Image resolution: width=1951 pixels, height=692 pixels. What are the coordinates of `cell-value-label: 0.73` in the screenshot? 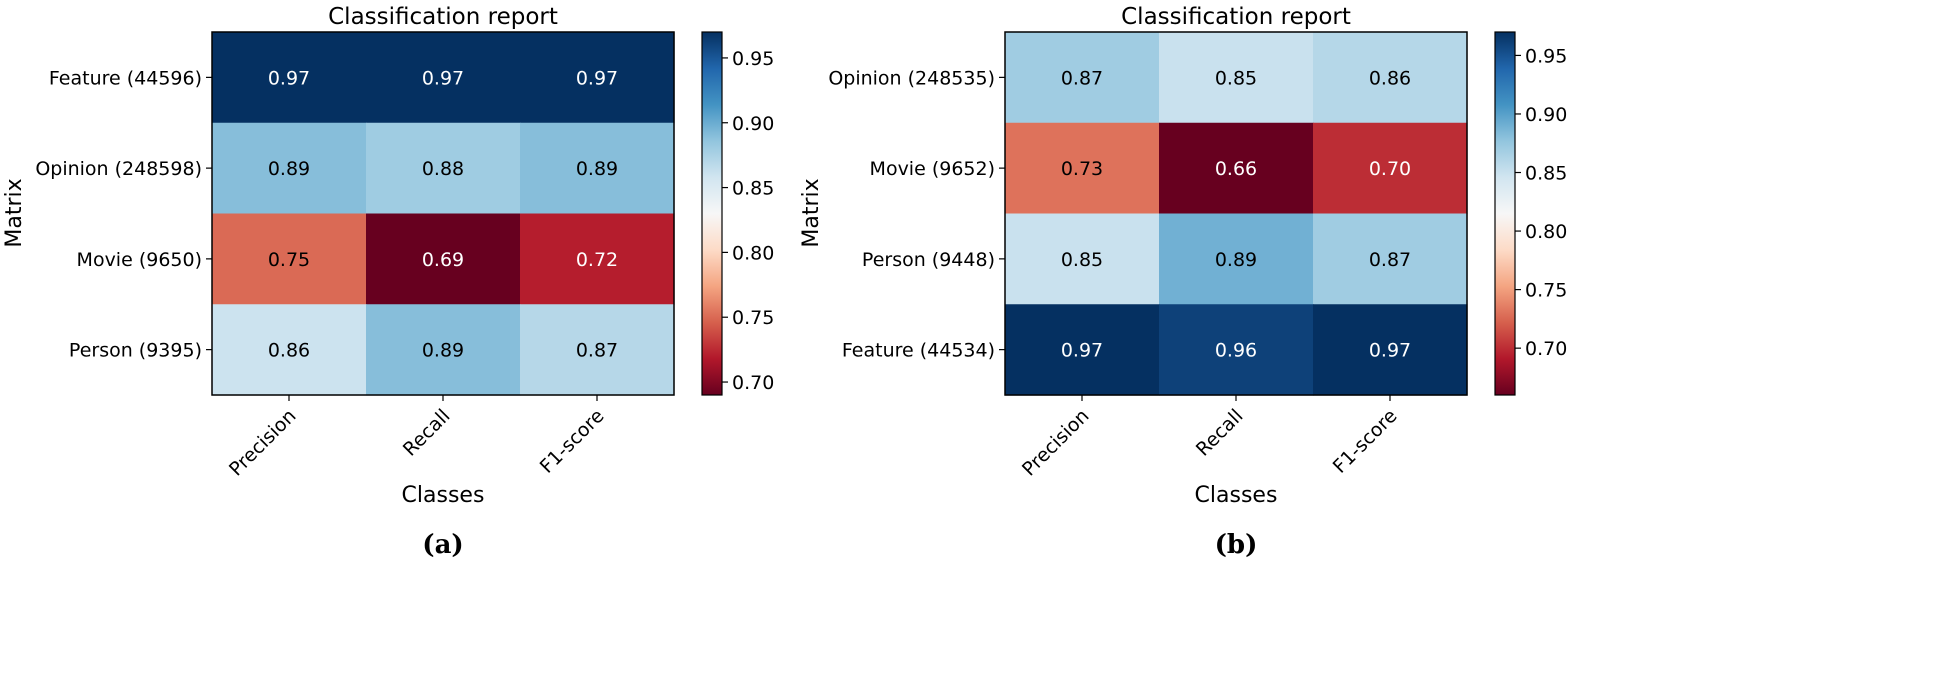 It's located at (1082, 169).